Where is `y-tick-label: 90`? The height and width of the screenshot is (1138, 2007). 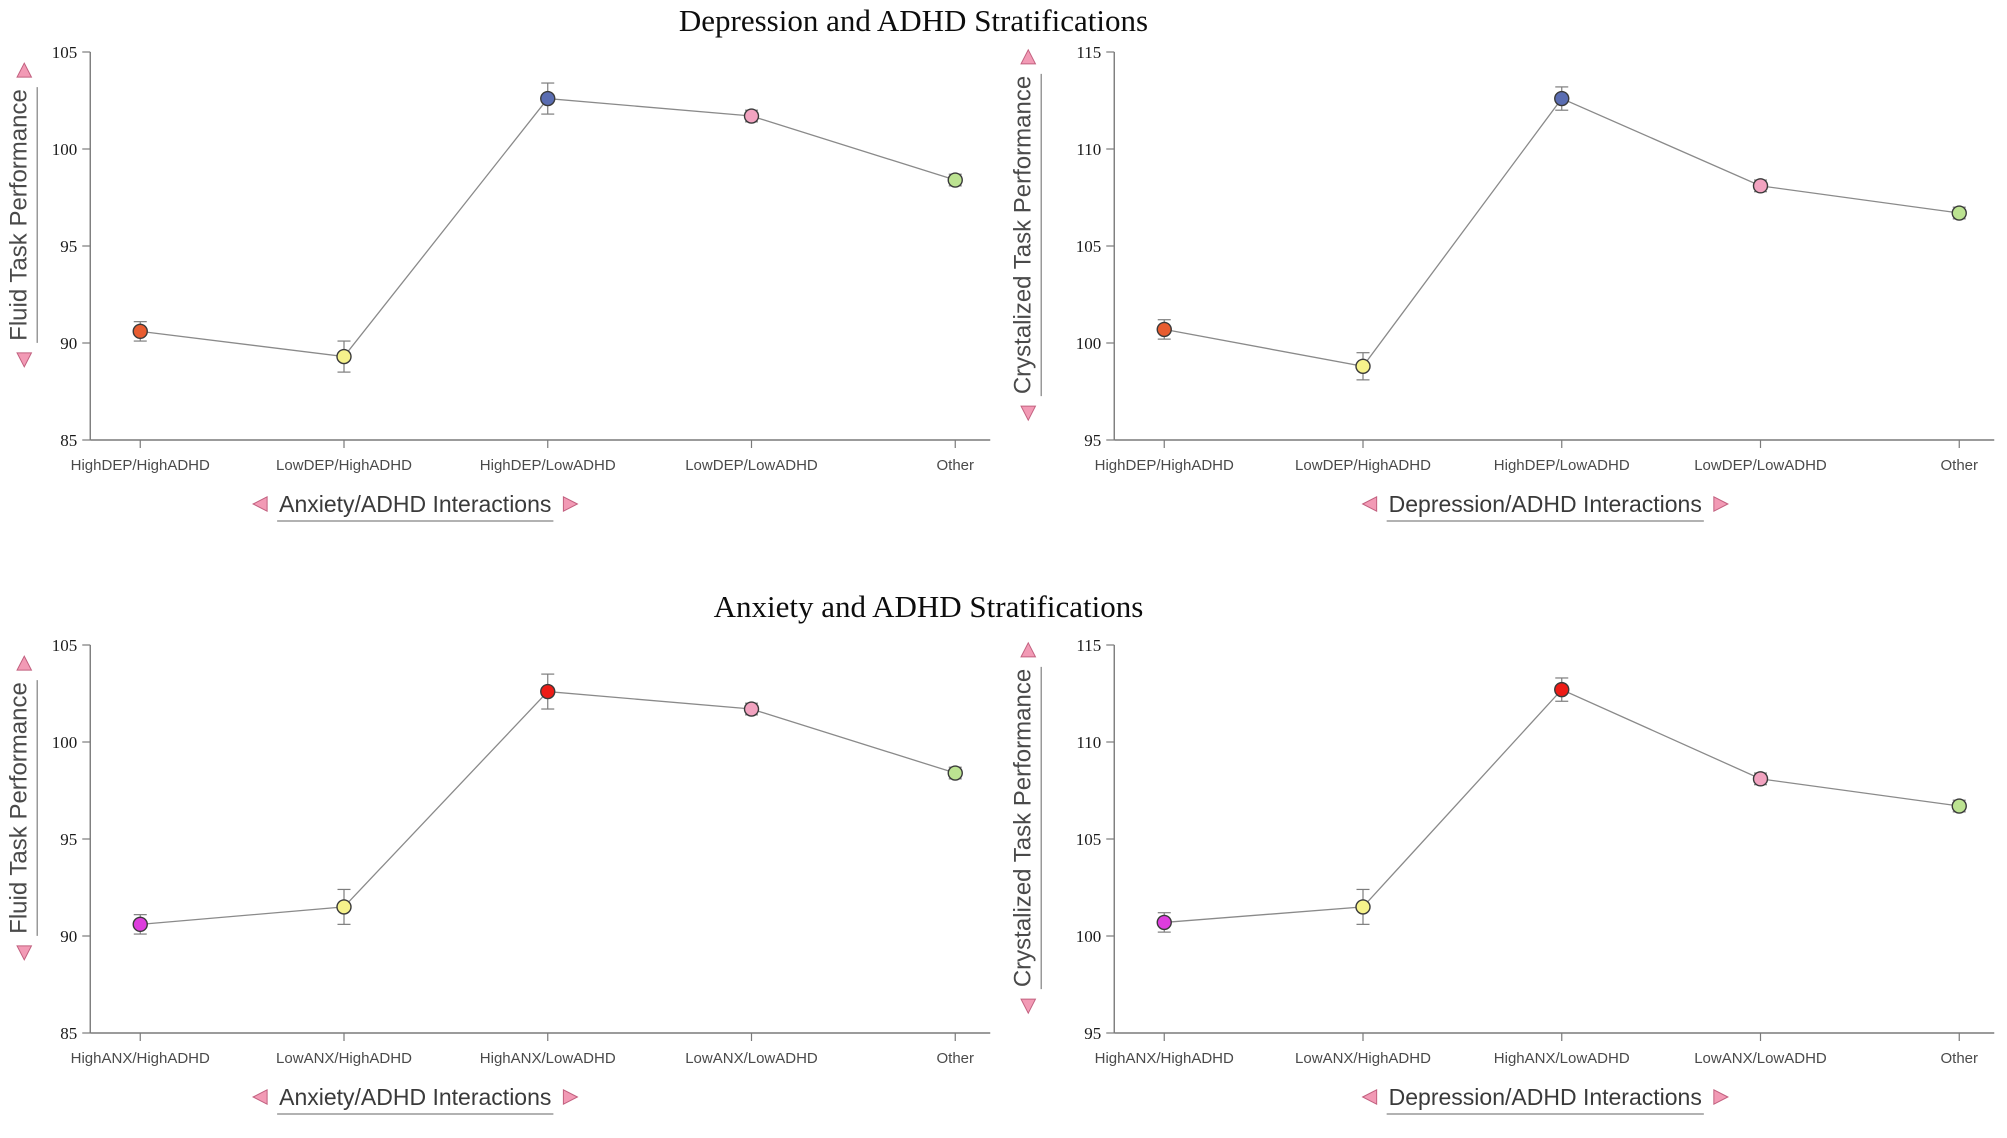
y-tick-label: 90 is located at coordinates (68, 343).